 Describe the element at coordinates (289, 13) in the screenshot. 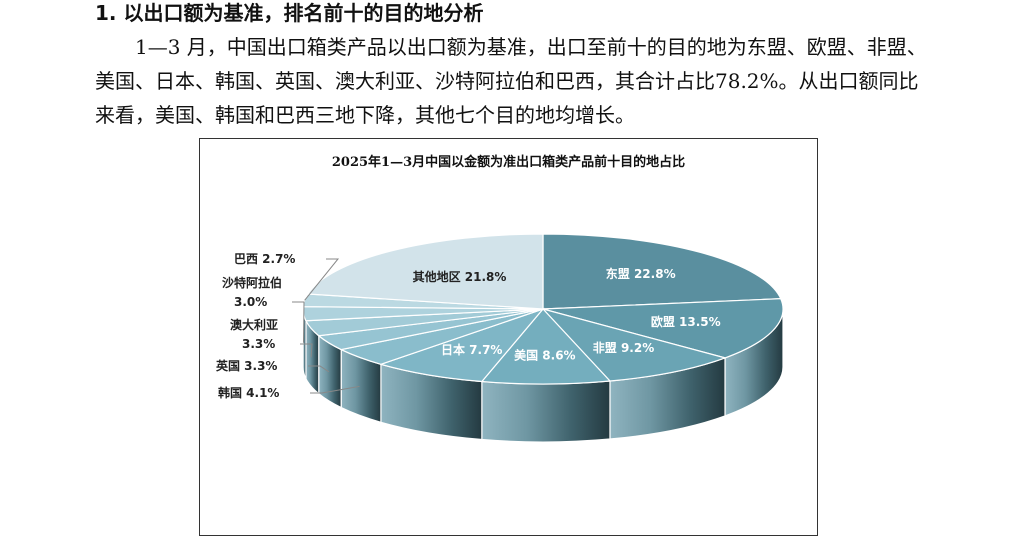

I see `section-heading: 1. 以出口额为基准，排名前十的目的地分析` at that location.